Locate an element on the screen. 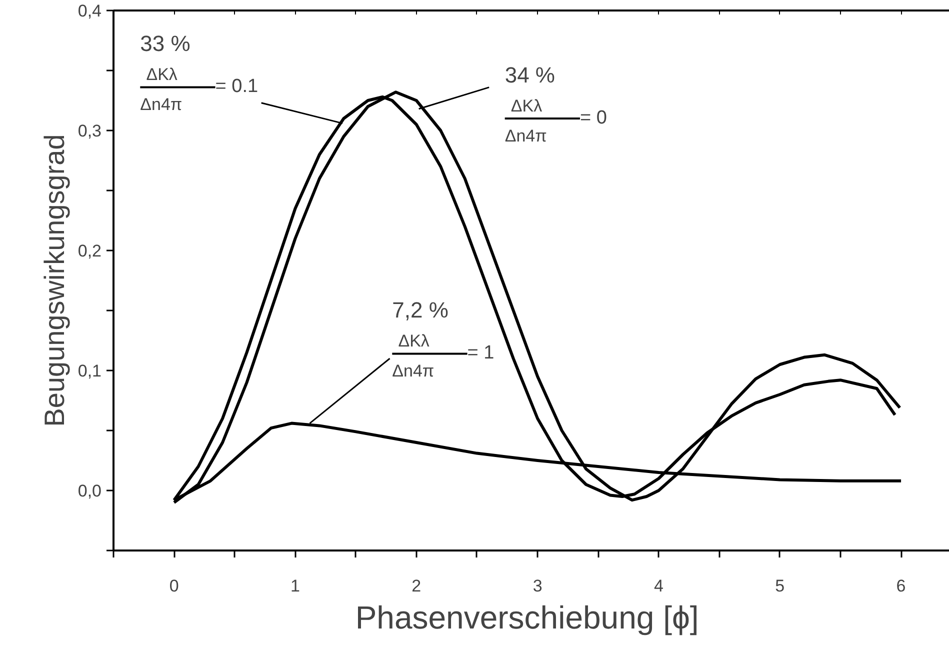  x-tick-label: 0 is located at coordinates (174, 586).